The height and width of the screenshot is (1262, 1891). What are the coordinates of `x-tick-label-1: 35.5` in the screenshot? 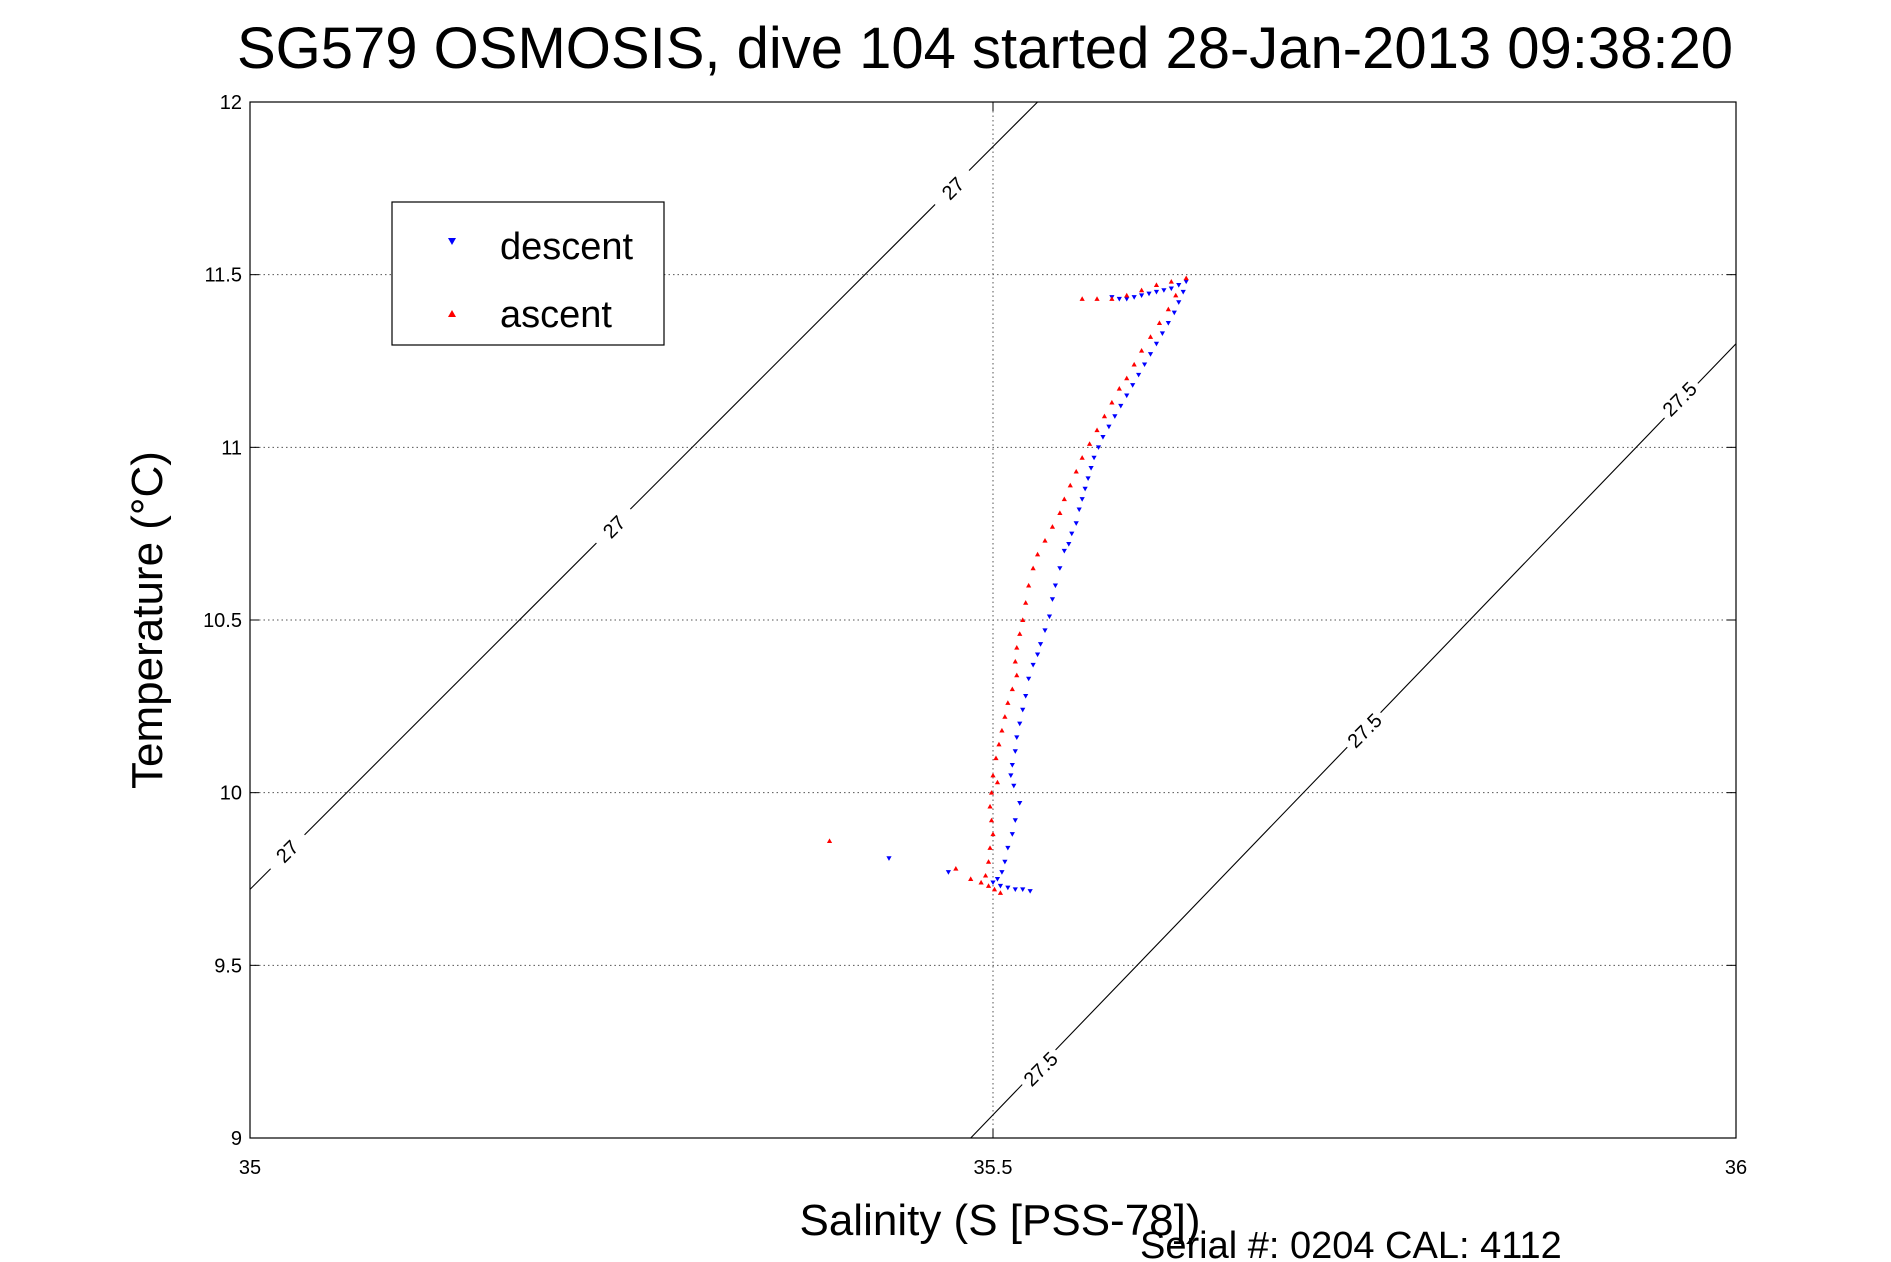 It's located at (993, 1168).